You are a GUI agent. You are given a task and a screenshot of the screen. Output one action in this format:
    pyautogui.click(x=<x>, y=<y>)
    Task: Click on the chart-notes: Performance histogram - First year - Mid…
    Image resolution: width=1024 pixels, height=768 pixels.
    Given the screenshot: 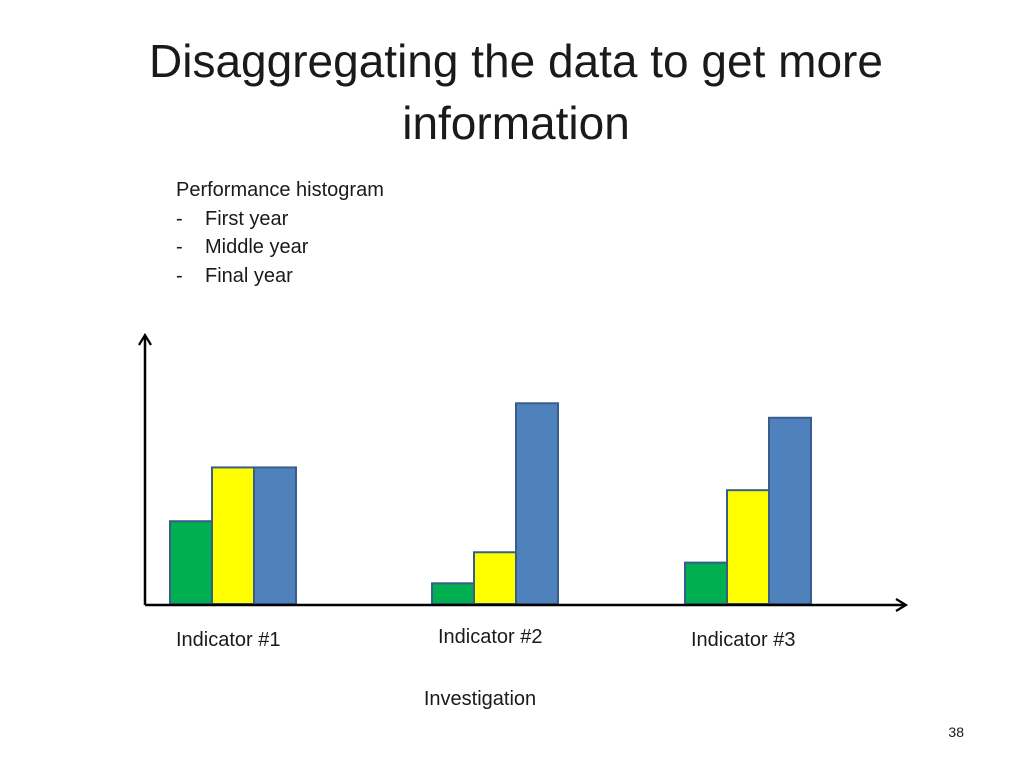 What is the action you would take?
    pyautogui.click(x=280, y=233)
    